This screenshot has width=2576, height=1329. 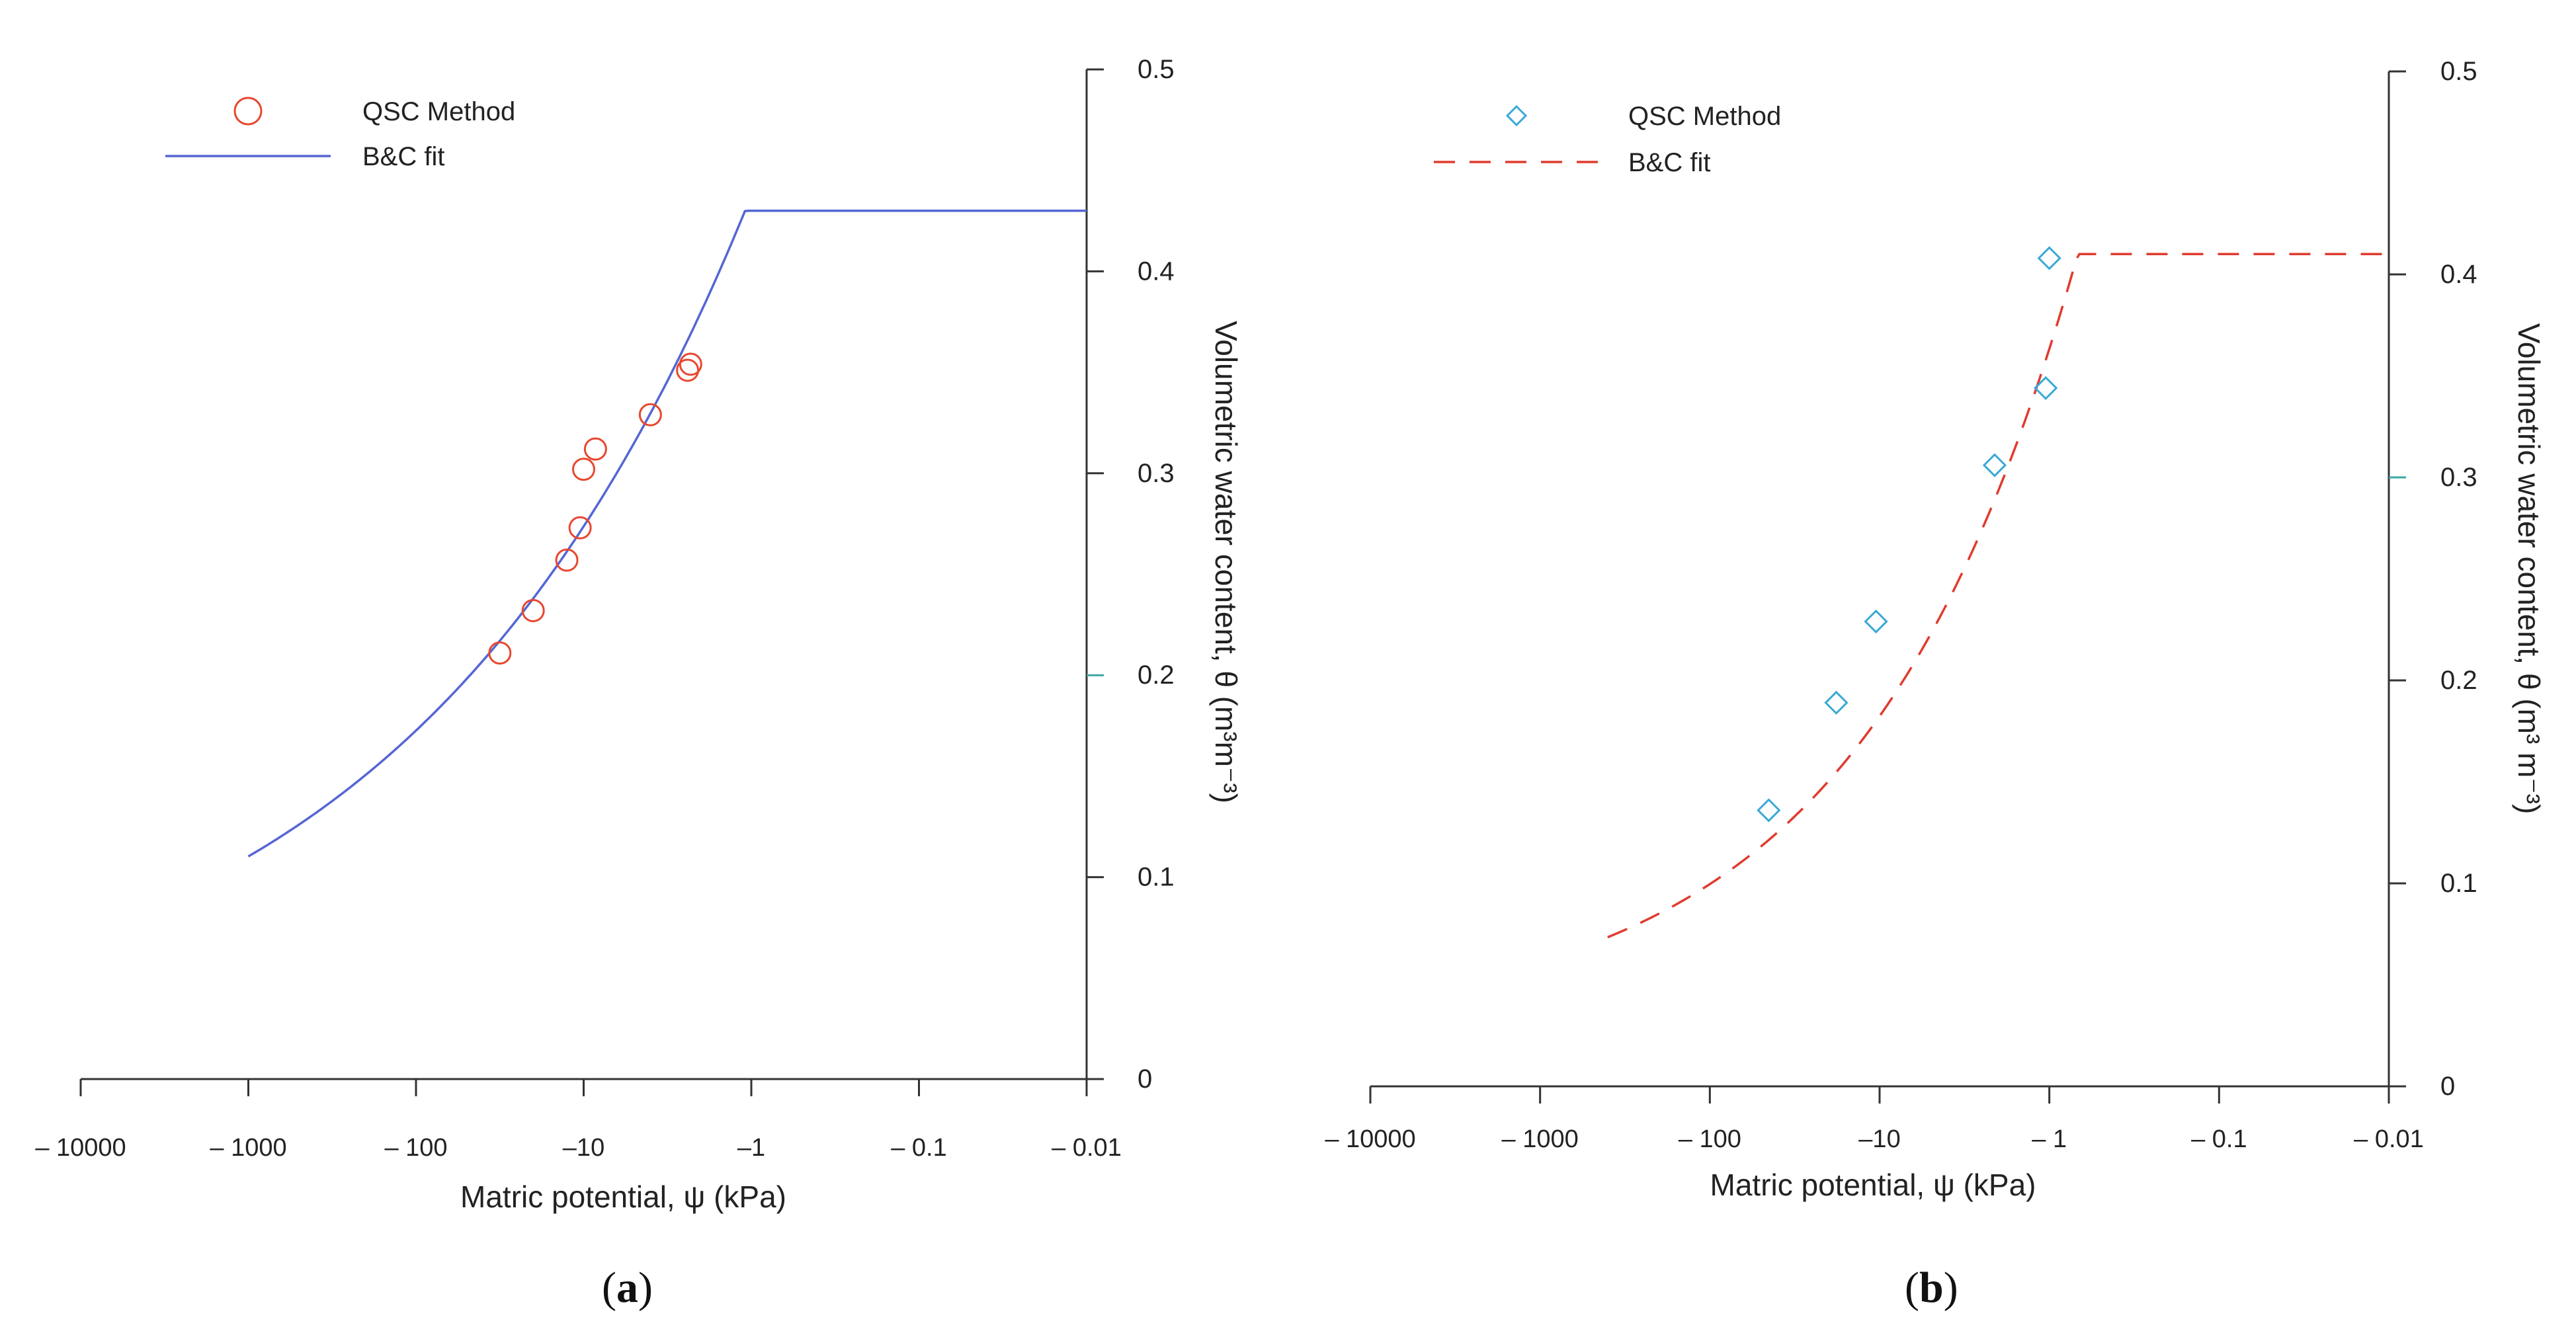 I want to click on panel-label-b: (b), so click(x=1931, y=1288).